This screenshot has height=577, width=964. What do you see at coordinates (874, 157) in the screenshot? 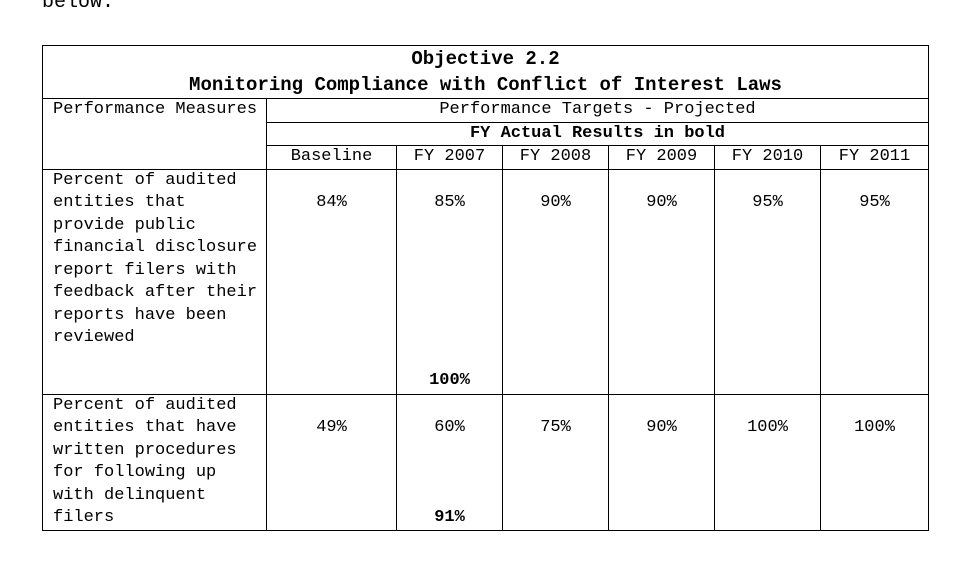
I see `year-header-2011: FY 2011` at bounding box center [874, 157].